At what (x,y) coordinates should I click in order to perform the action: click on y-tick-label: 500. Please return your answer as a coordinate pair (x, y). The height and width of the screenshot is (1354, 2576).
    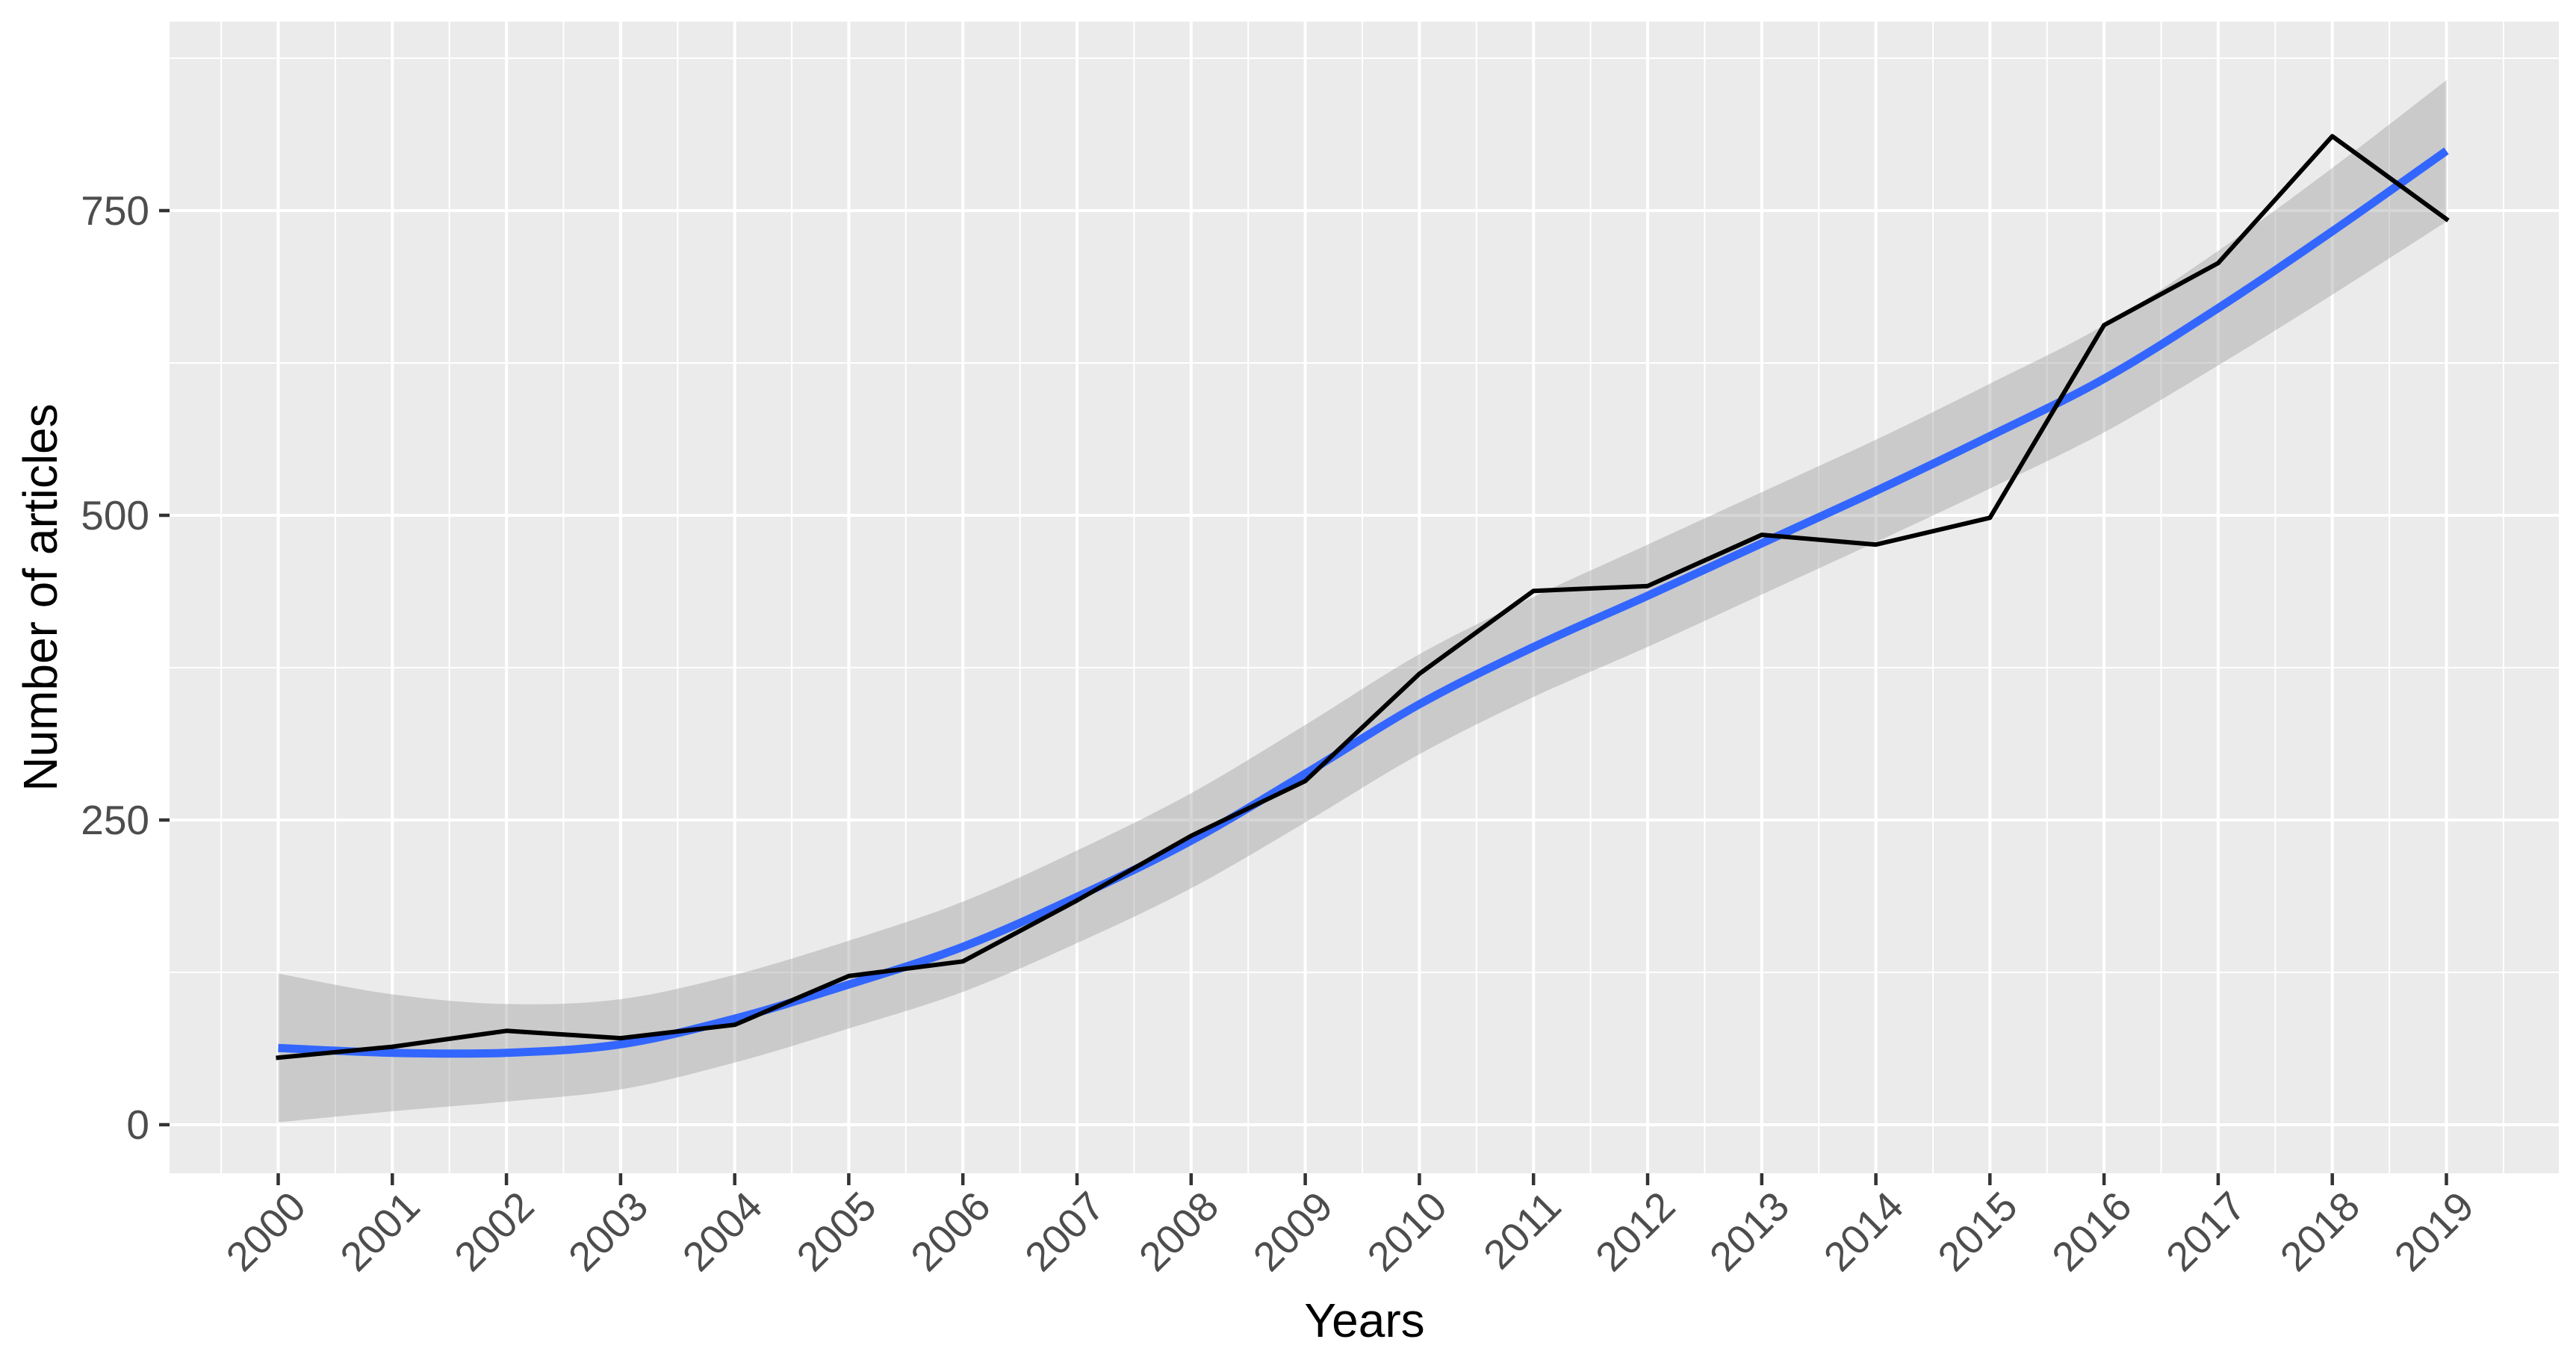
    Looking at the image, I should click on (115, 515).